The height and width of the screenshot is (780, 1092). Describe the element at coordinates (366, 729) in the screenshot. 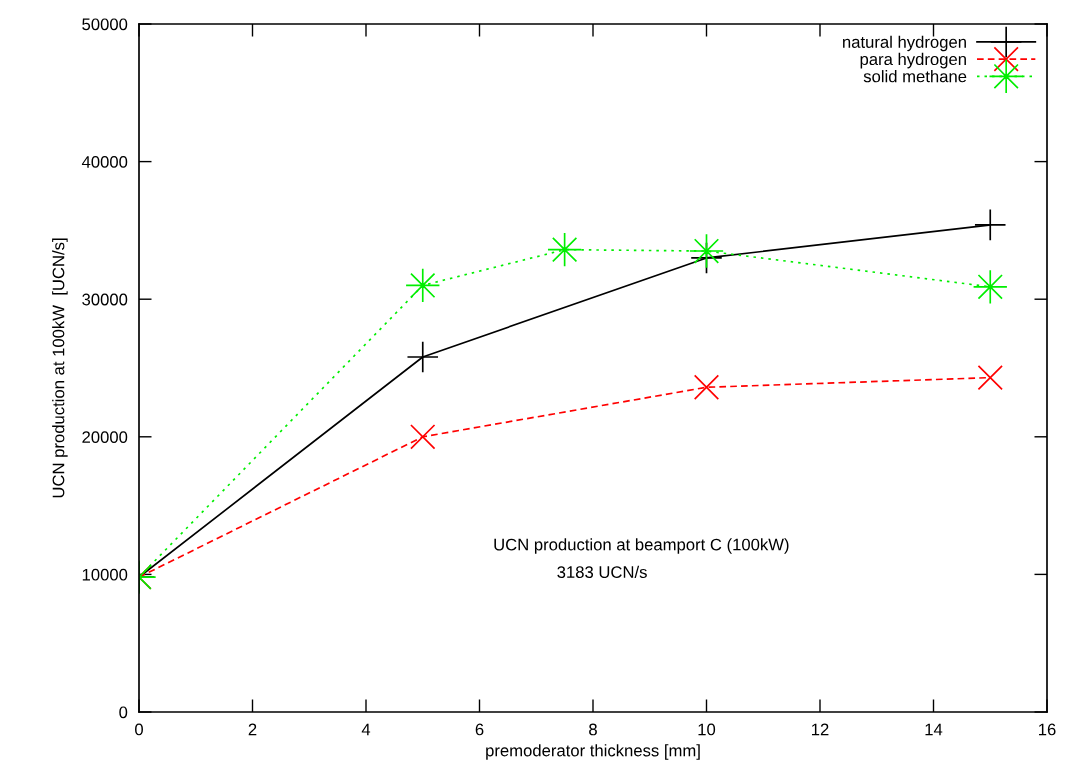

I see `x-tick-label: 4` at that location.